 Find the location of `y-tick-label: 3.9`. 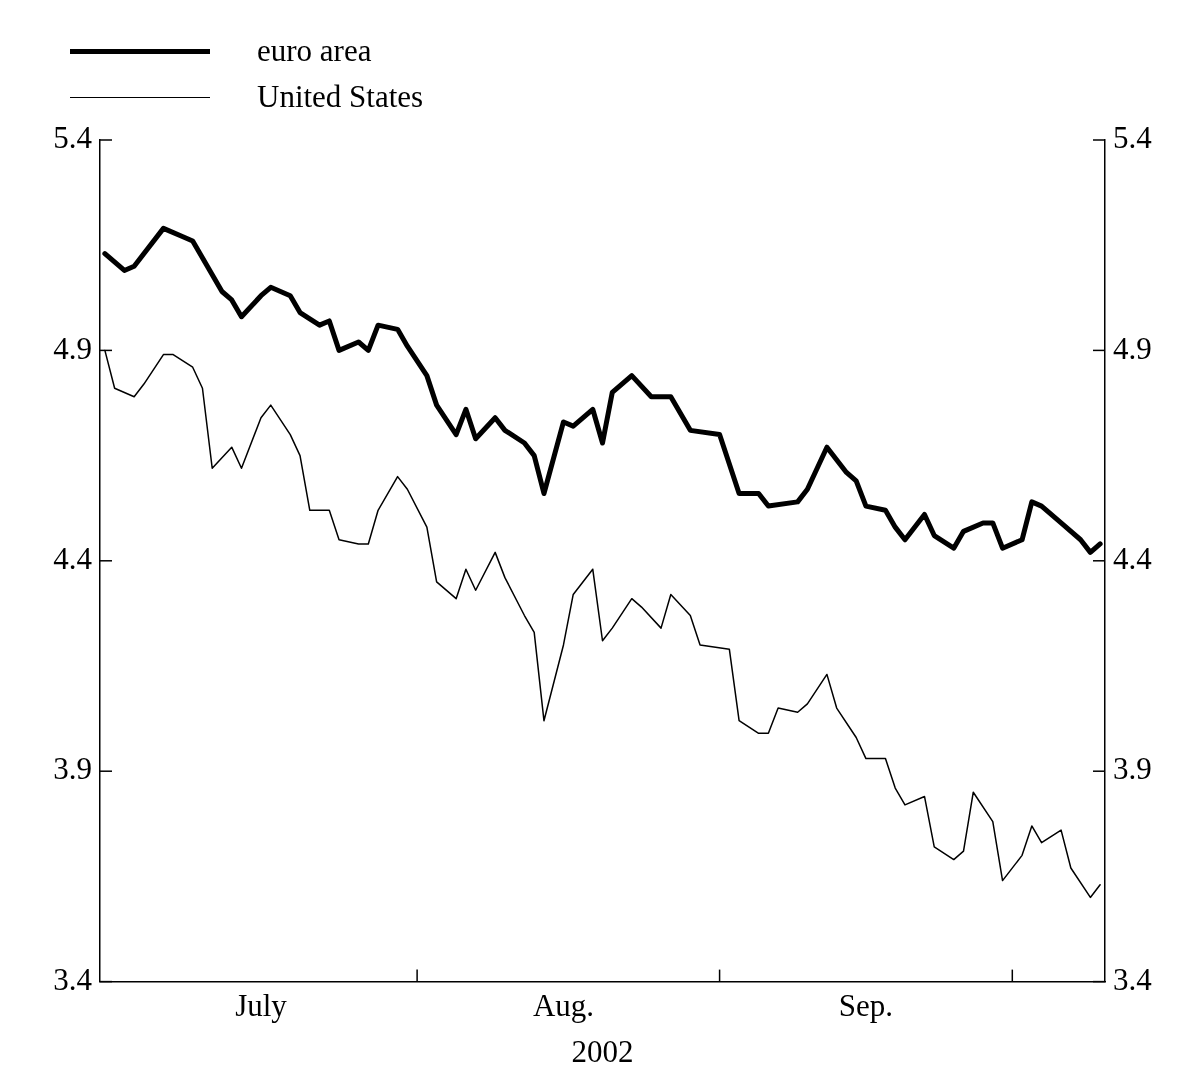

y-tick-label: 3.9 is located at coordinates (72, 769).